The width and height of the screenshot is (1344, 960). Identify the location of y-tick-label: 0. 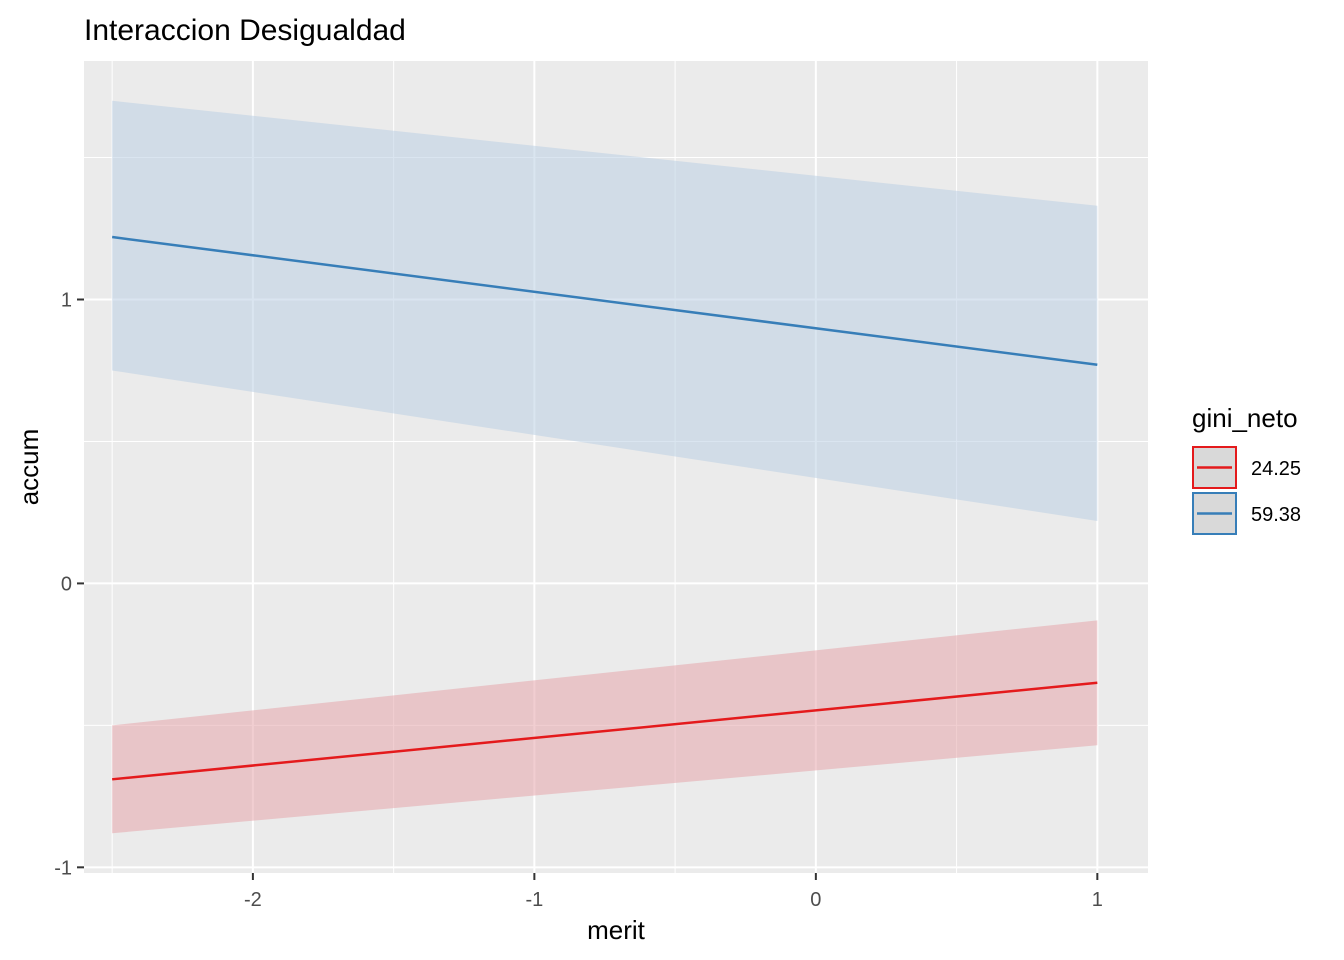
(66, 584).